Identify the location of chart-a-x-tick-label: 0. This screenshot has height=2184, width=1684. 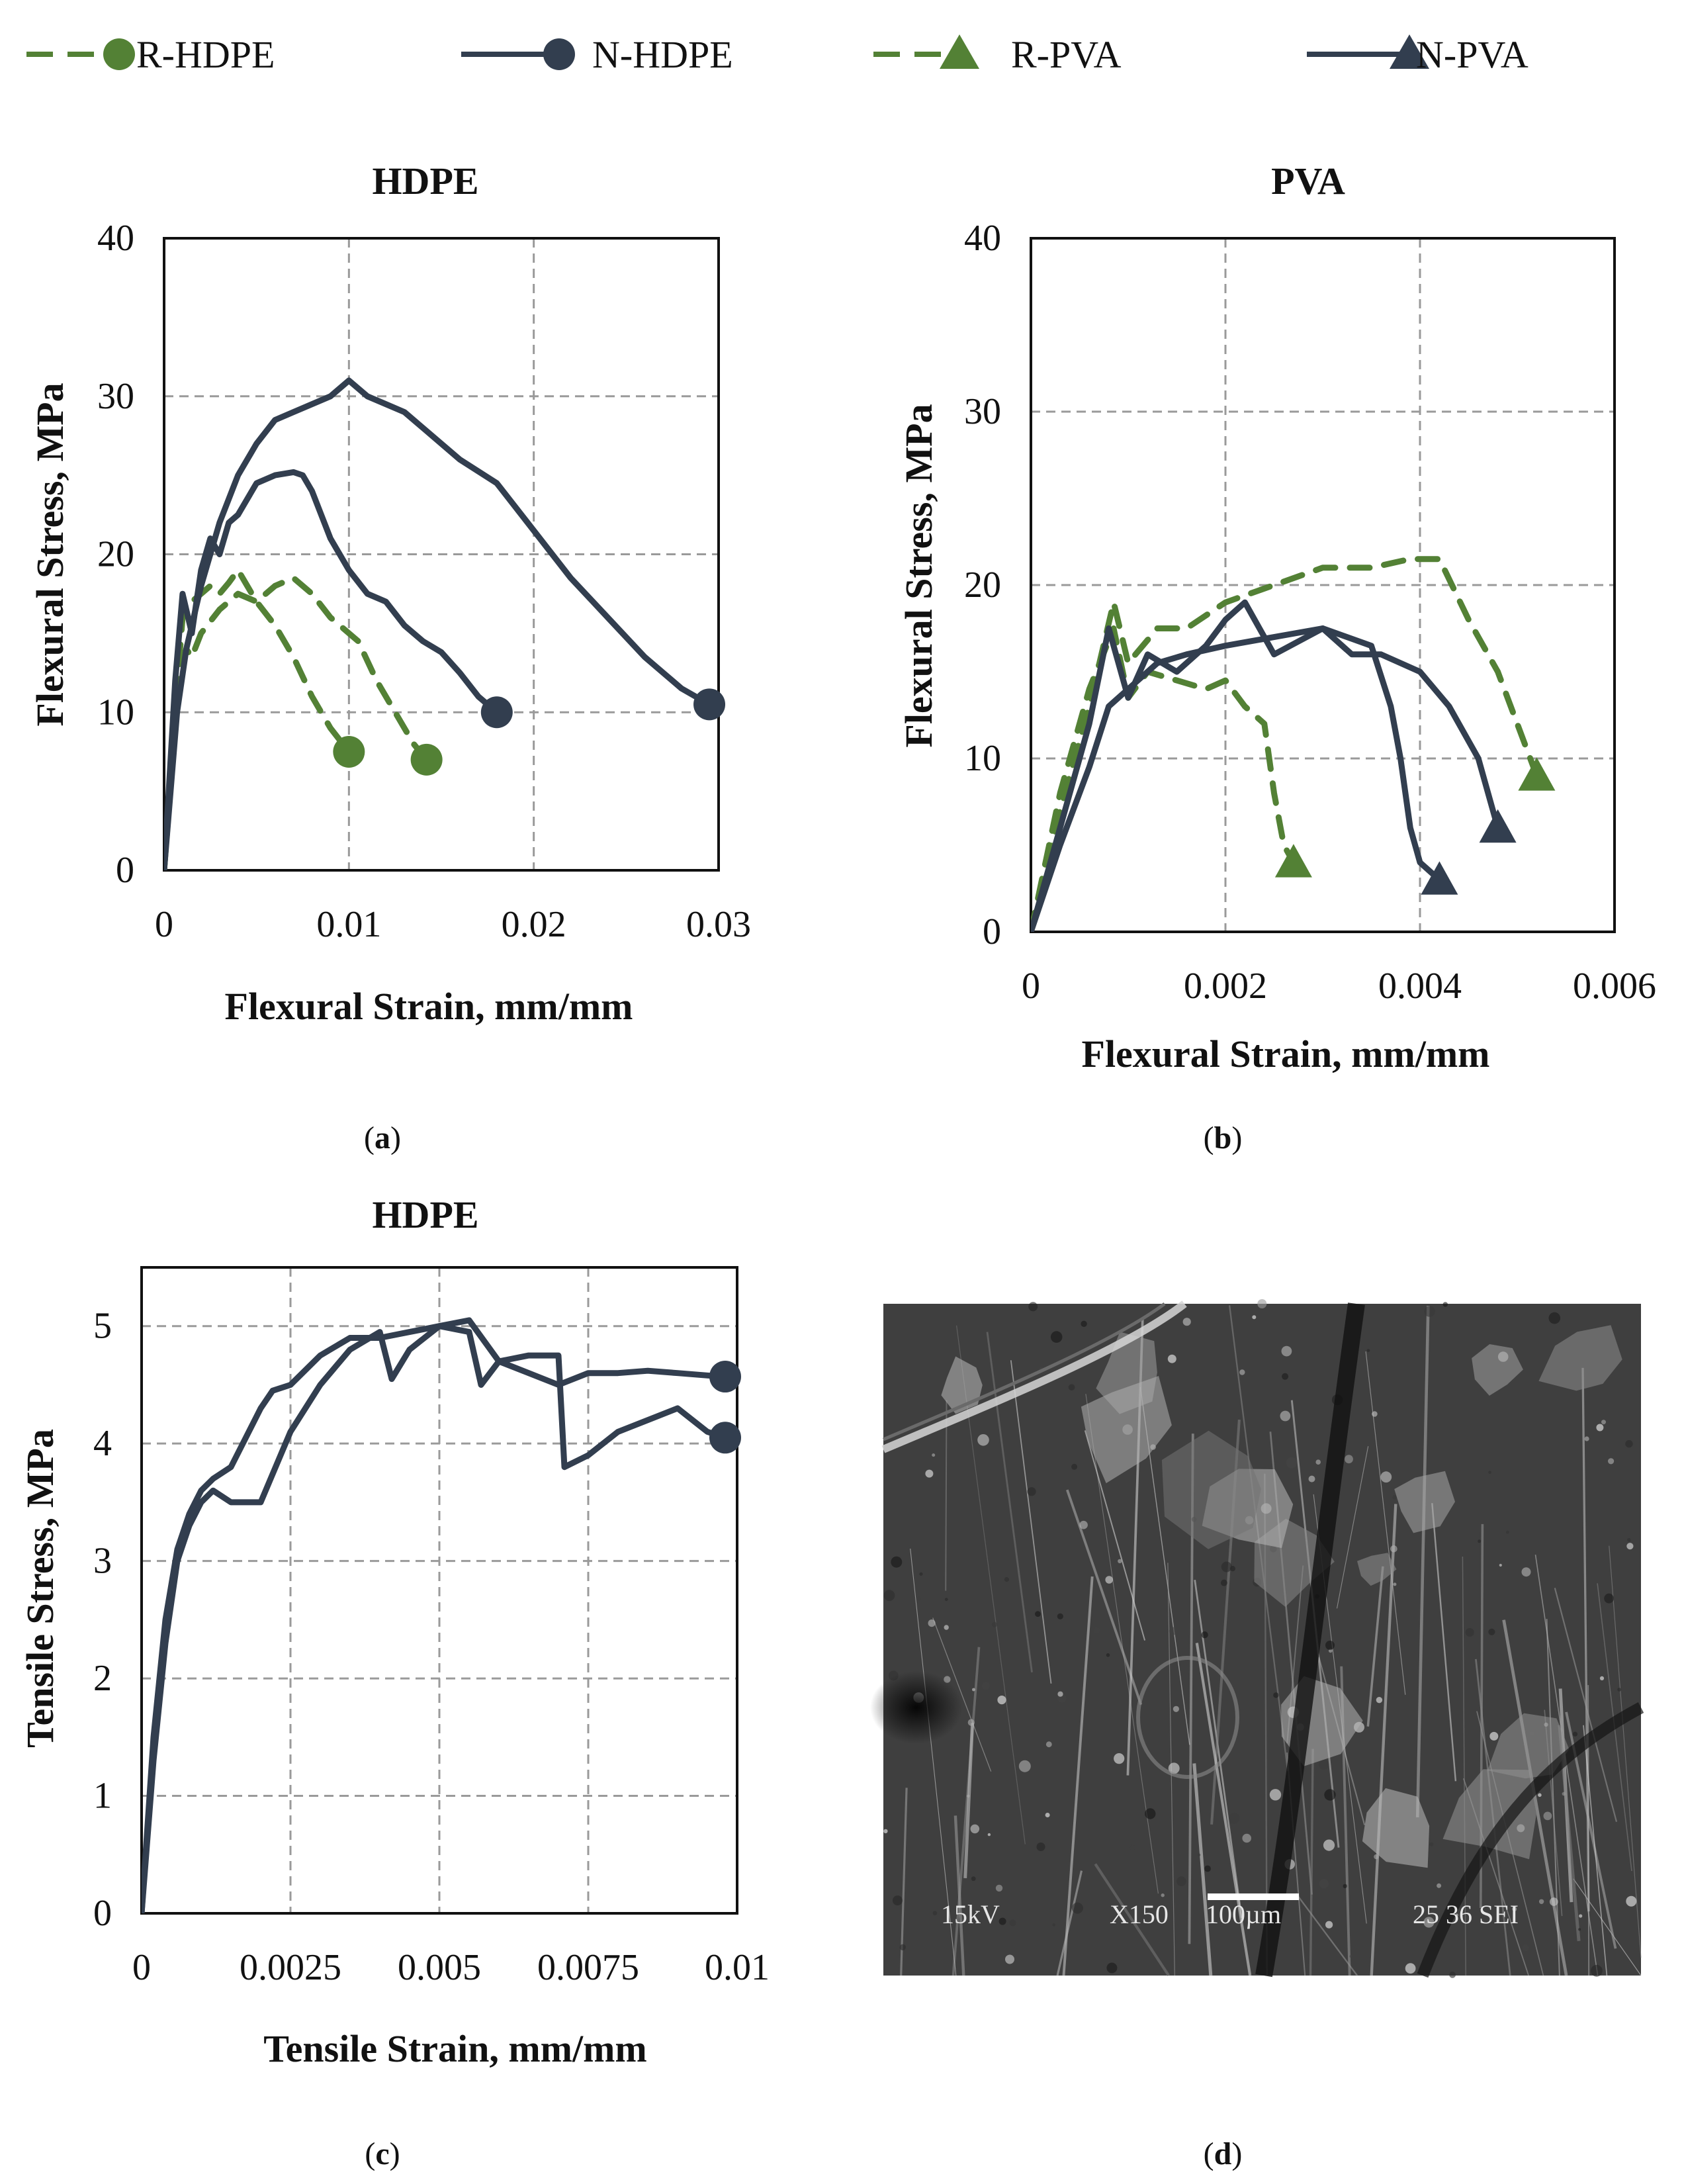
(164, 924).